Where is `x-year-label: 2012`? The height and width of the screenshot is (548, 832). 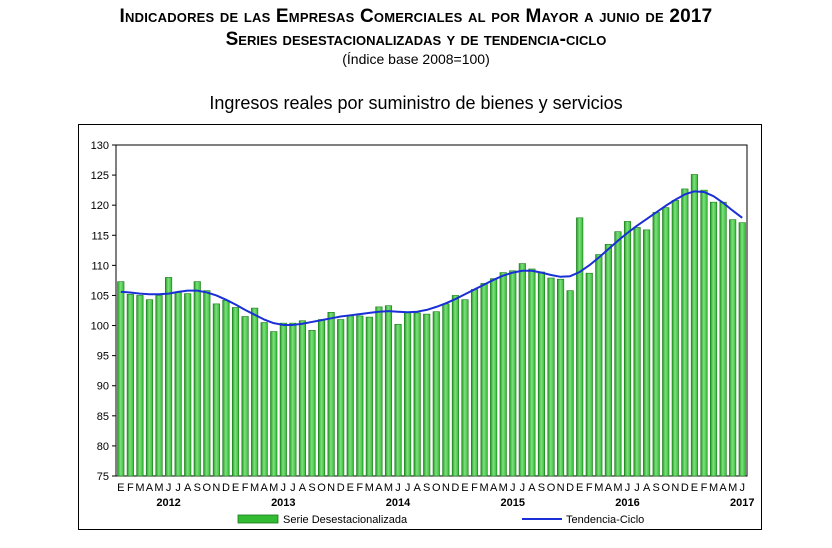 x-year-label: 2012 is located at coordinates (168, 503).